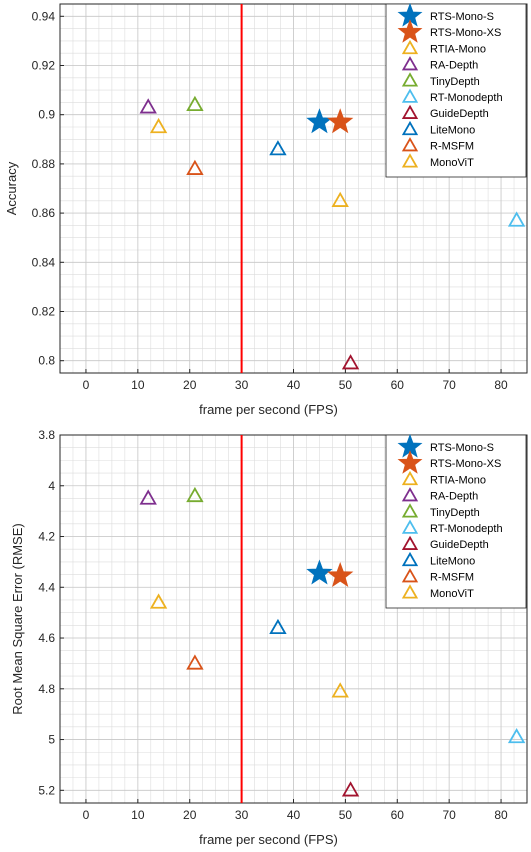 Image resolution: width=531 pixels, height=852 pixels. I want to click on y-axis-label: Root Mean Square Error (RMSE), so click(17, 618).